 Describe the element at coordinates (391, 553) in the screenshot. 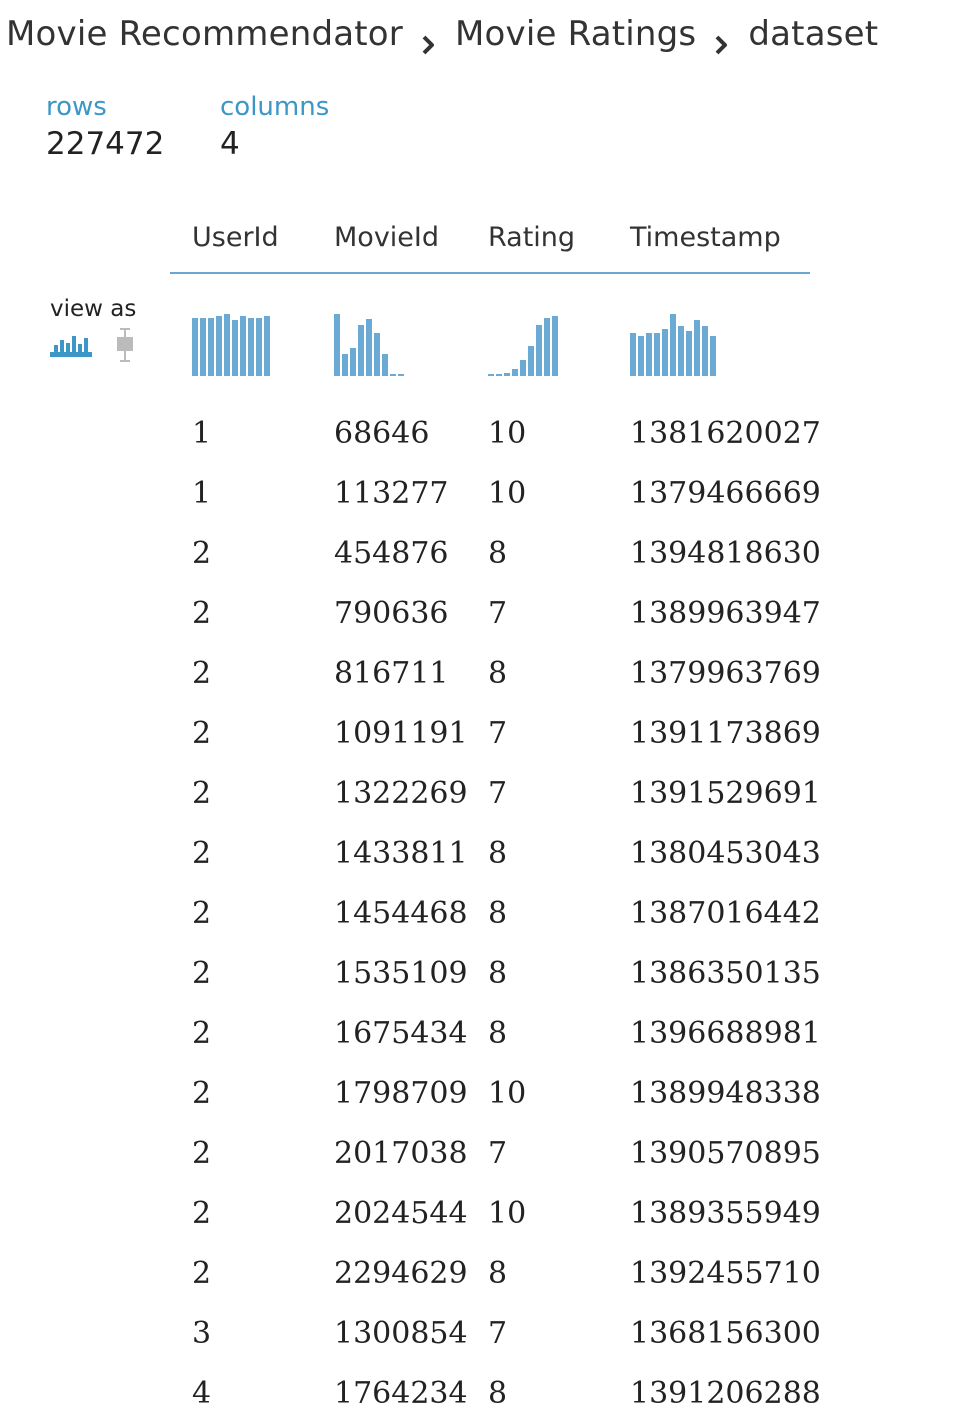

I see `table-cell-movieid: 454876` at that location.